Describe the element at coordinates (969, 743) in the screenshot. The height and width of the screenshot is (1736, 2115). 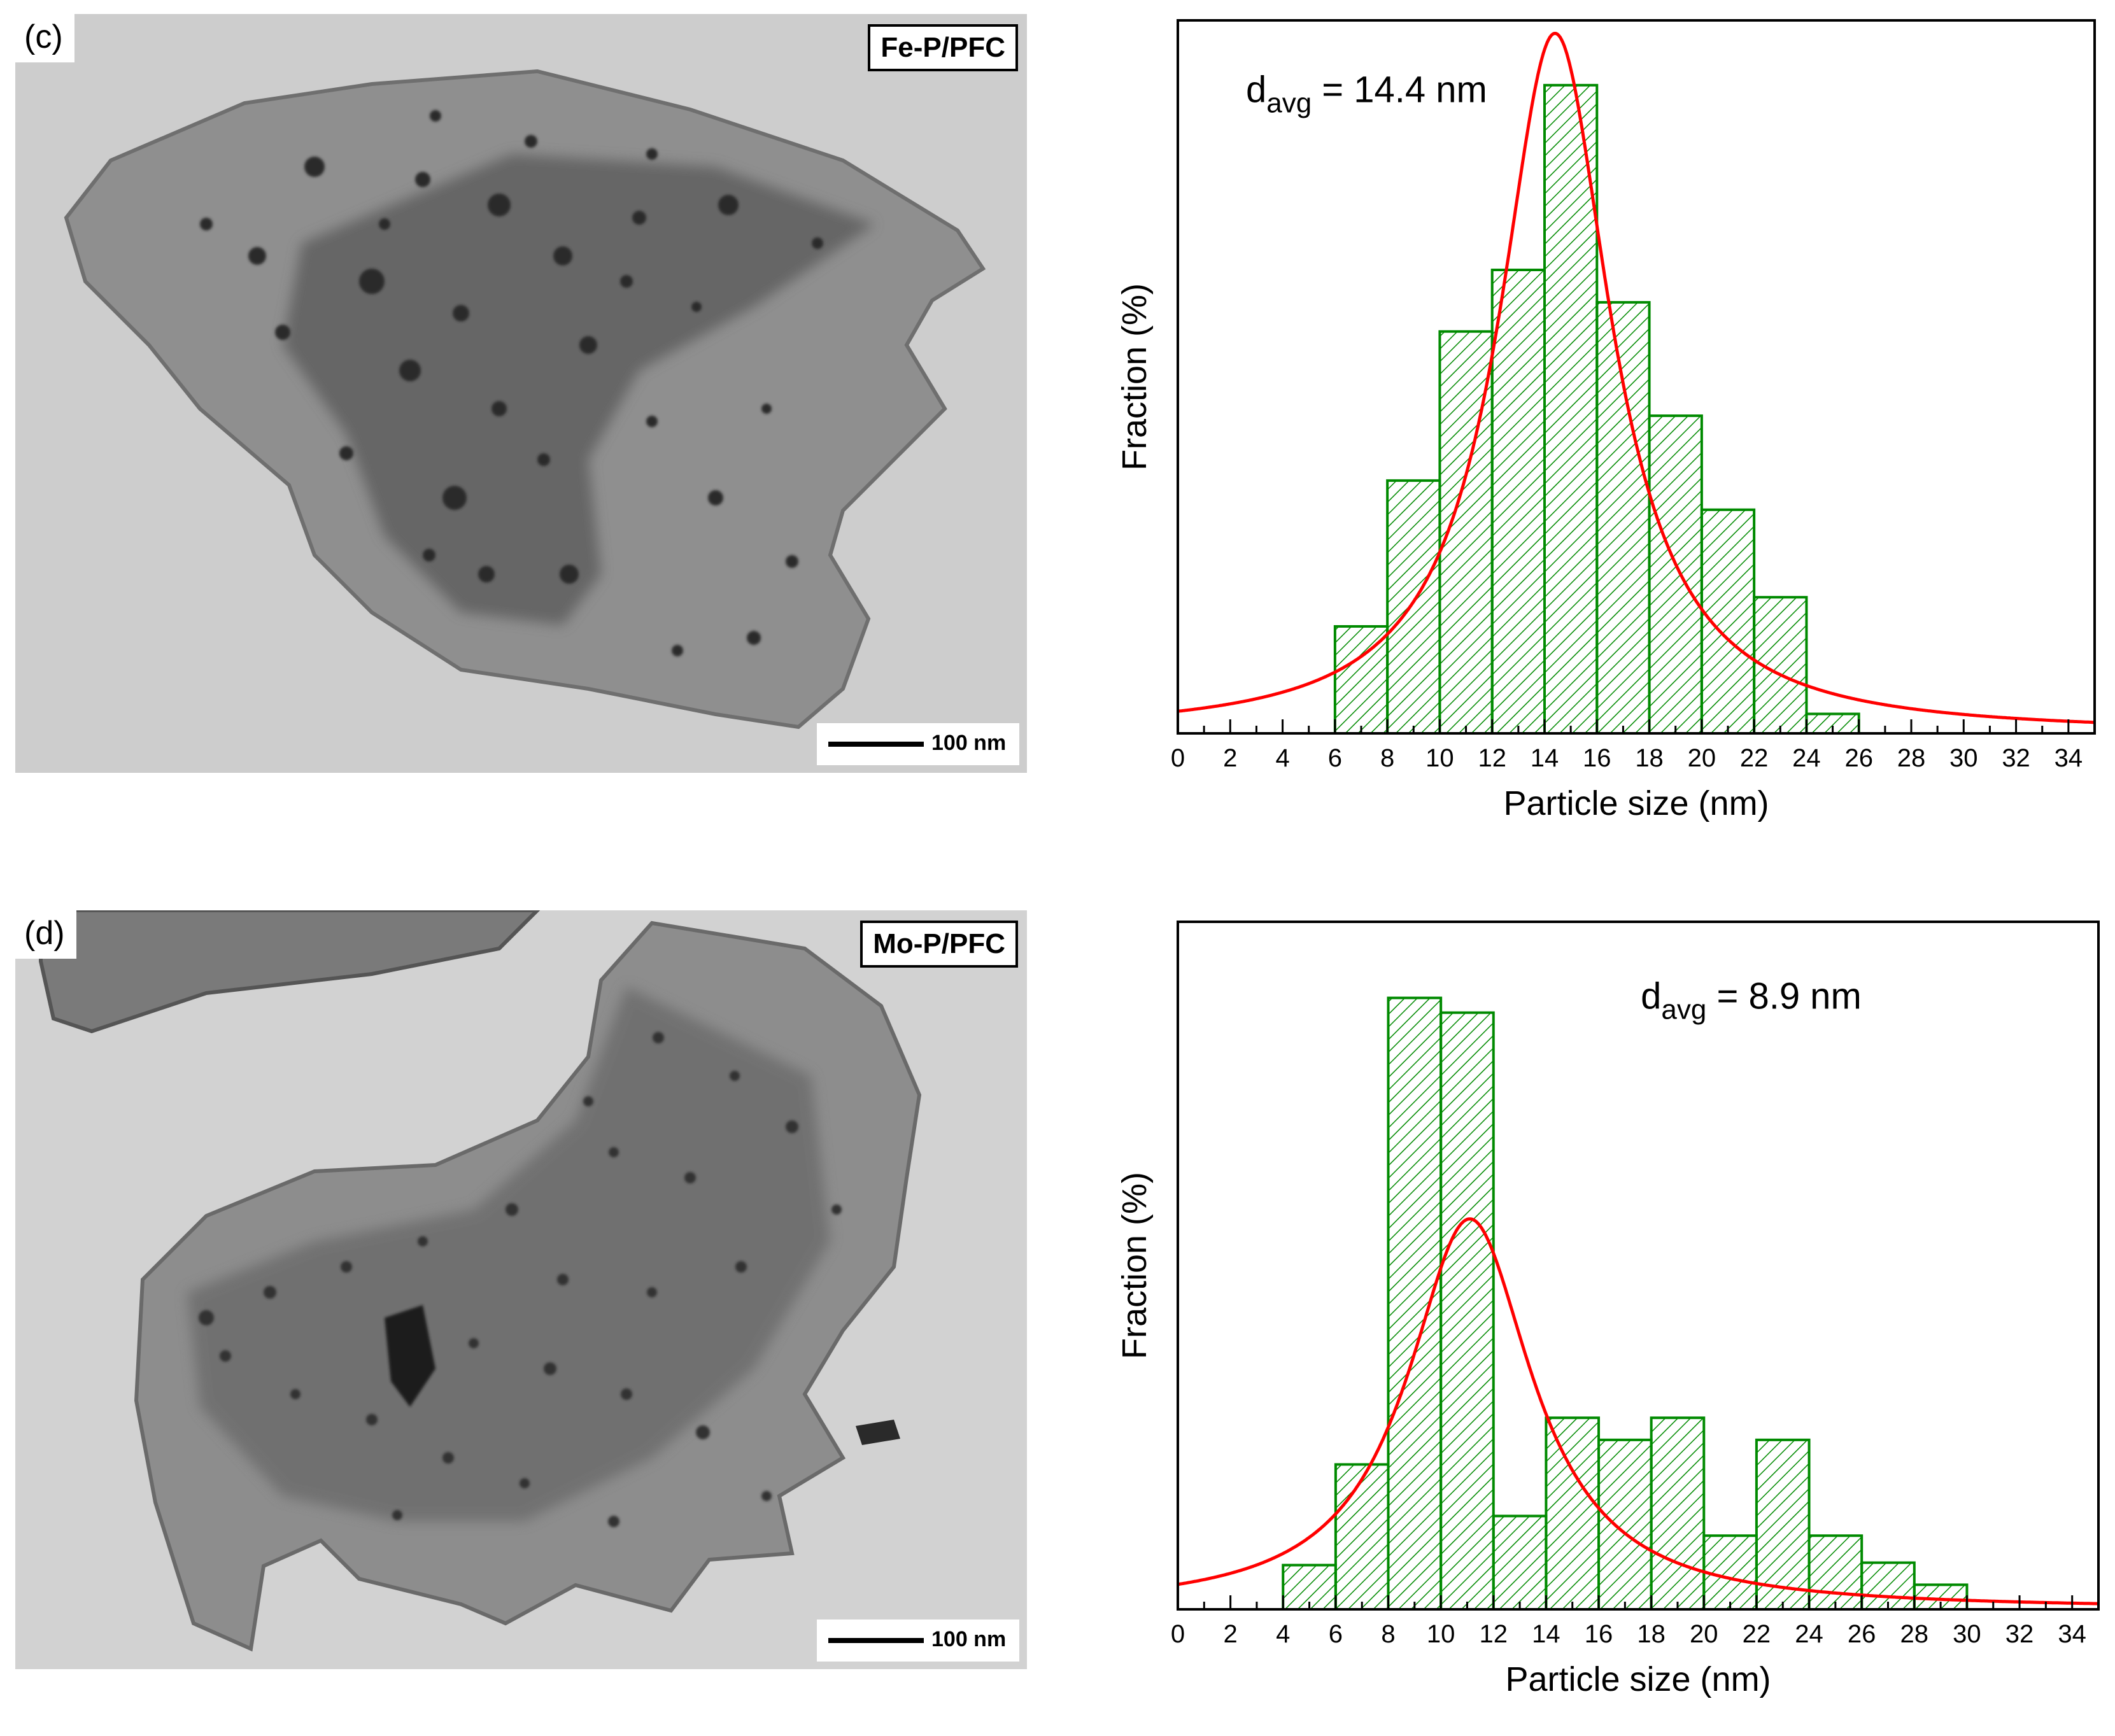
I see `scale-bar-label-c: 100 nm` at that location.